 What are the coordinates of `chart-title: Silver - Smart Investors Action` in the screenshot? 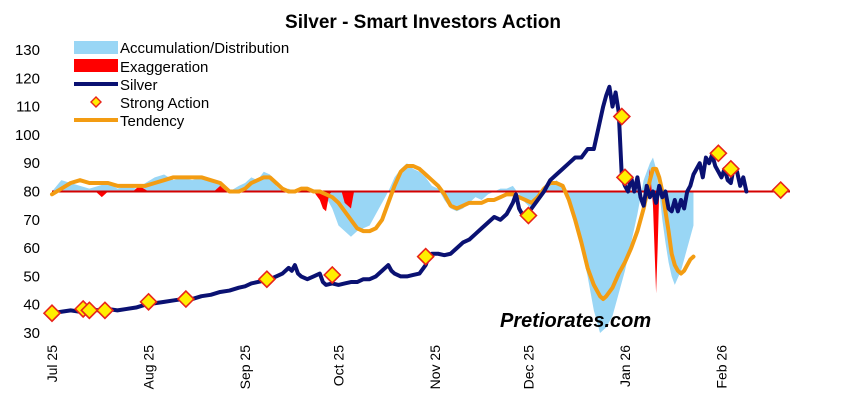 It's located at (423, 22).